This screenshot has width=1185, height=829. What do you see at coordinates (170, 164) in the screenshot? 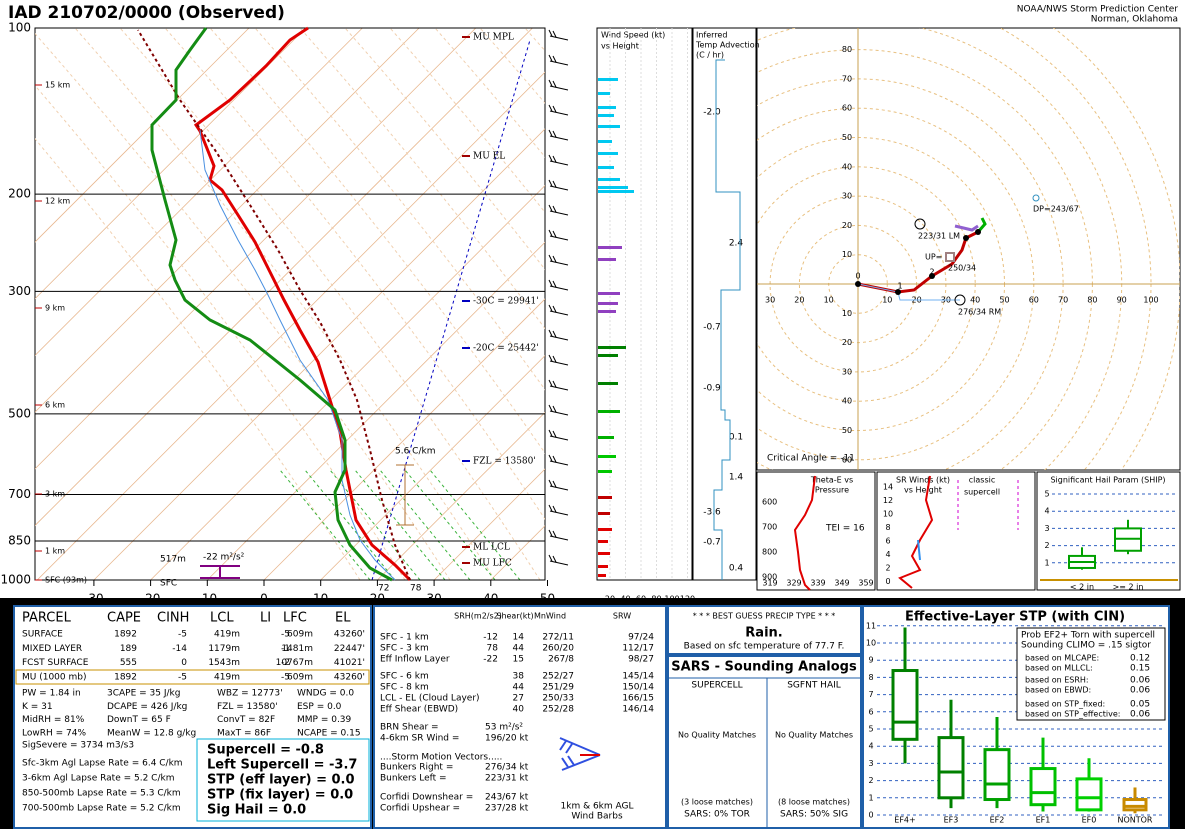
I see `isotherm` at bounding box center [170, 164].